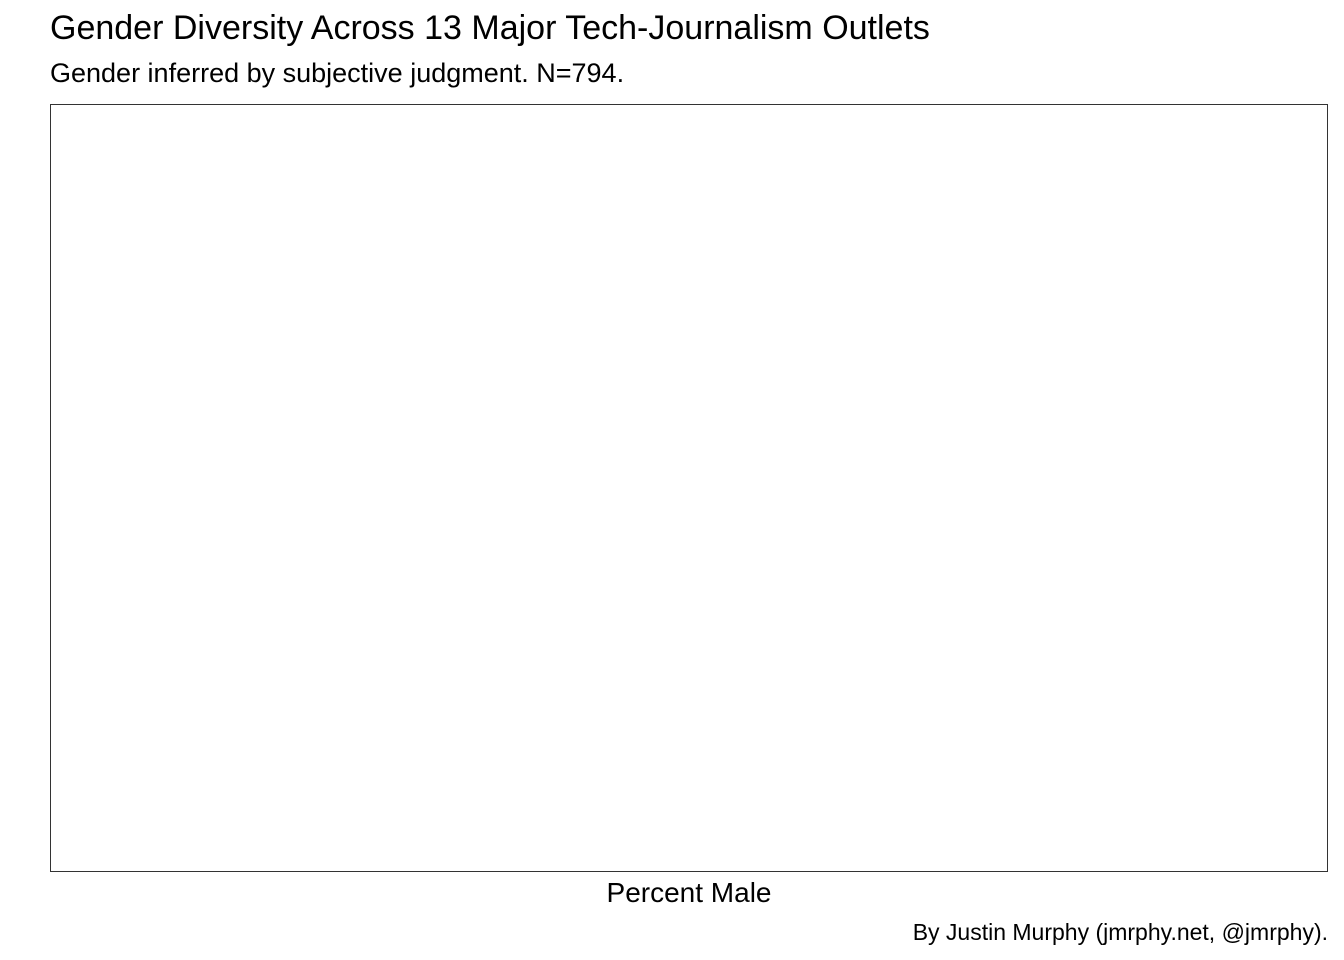 This screenshot has height=960, width=1344. Describe the element at coordinates (1120, 932) in the screenshot. I see `chart-caption: By Justin Murphy (jmrphy.net, @jmrphy).` at that location.